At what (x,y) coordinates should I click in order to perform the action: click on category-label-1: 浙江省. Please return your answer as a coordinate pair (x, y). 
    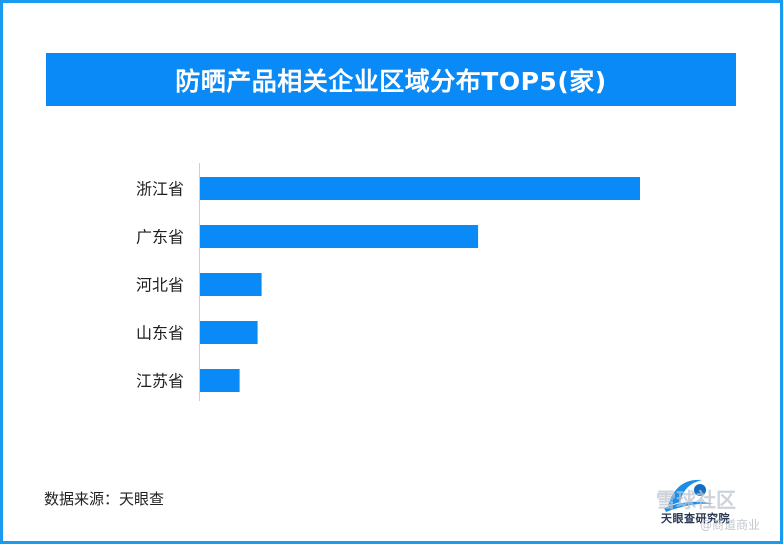
    Looking at the image, I should click on (160, 189).